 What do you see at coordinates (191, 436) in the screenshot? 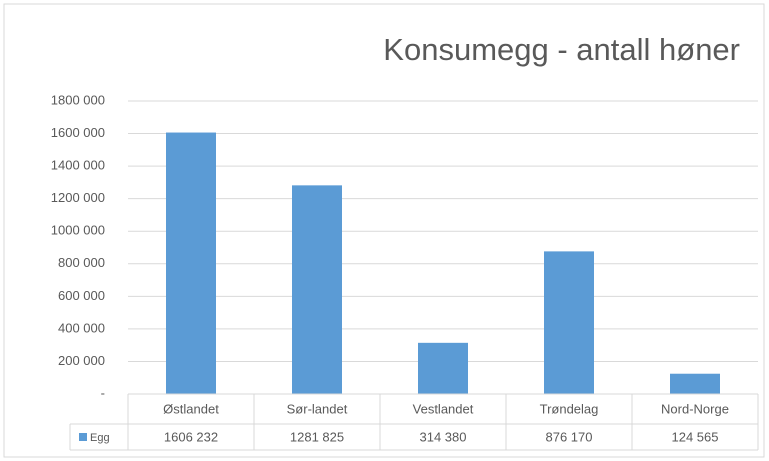
I see `data-label: 1606 232` at bounding box center [191, 436].